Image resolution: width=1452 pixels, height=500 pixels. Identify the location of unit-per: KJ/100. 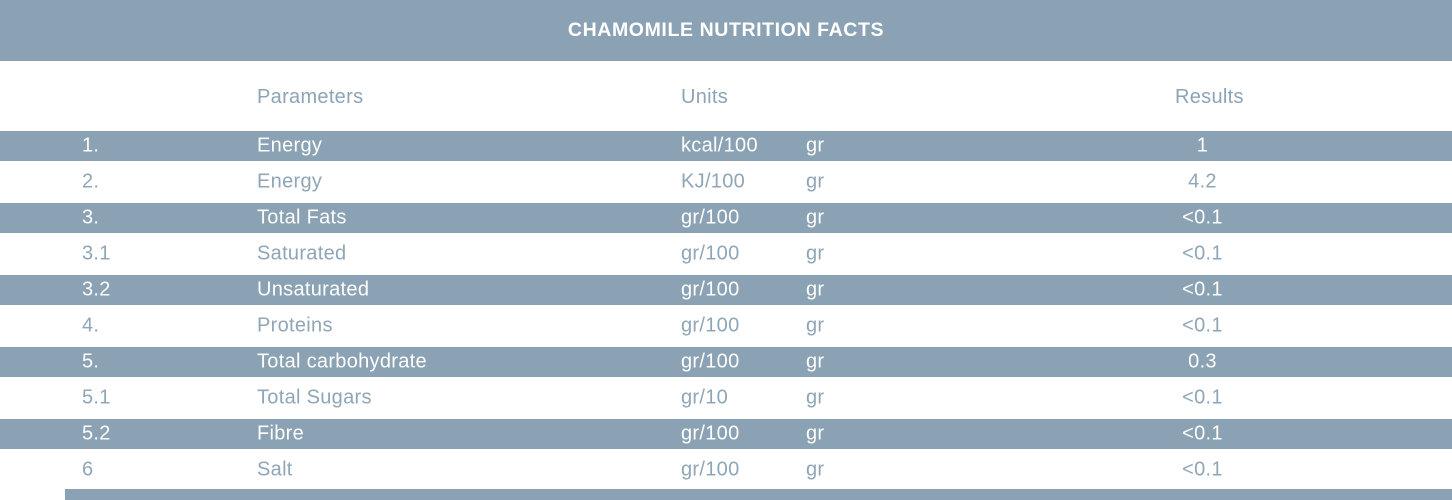
(713, 181).